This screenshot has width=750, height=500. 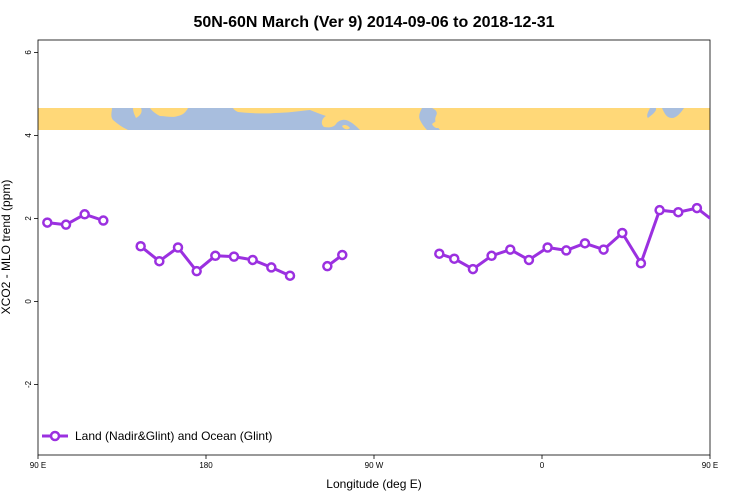 I want to click on x-tick-label: 0, so click(x=542, y=465).